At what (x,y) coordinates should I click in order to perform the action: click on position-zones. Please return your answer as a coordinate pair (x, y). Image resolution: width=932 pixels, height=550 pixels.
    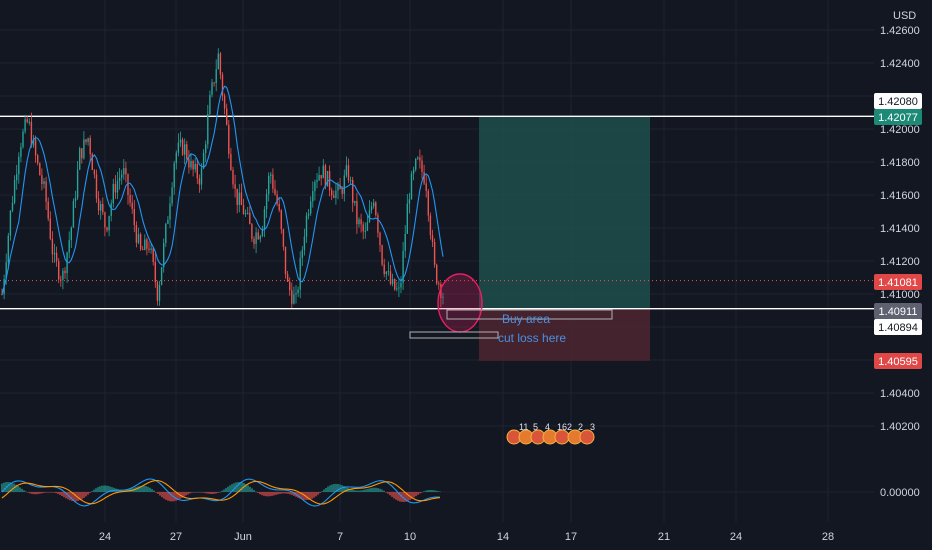
    Looking at the image, I should click on (564, 238).